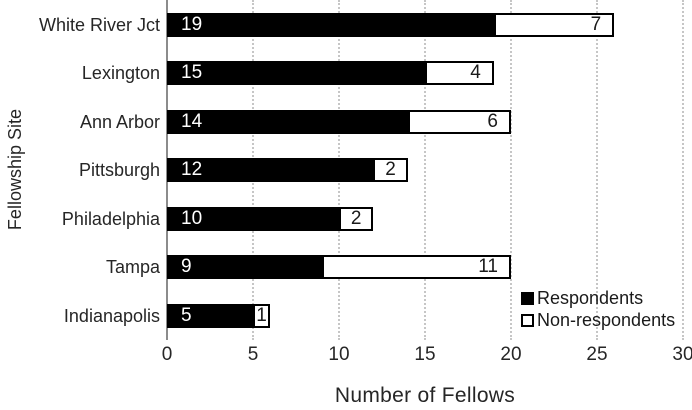 Image resolution: width=692 pixels, height=410 pixels. Describe the element at coordinates (192, 24) in the screenshot. I see `bar-value-label: 19` at that location.